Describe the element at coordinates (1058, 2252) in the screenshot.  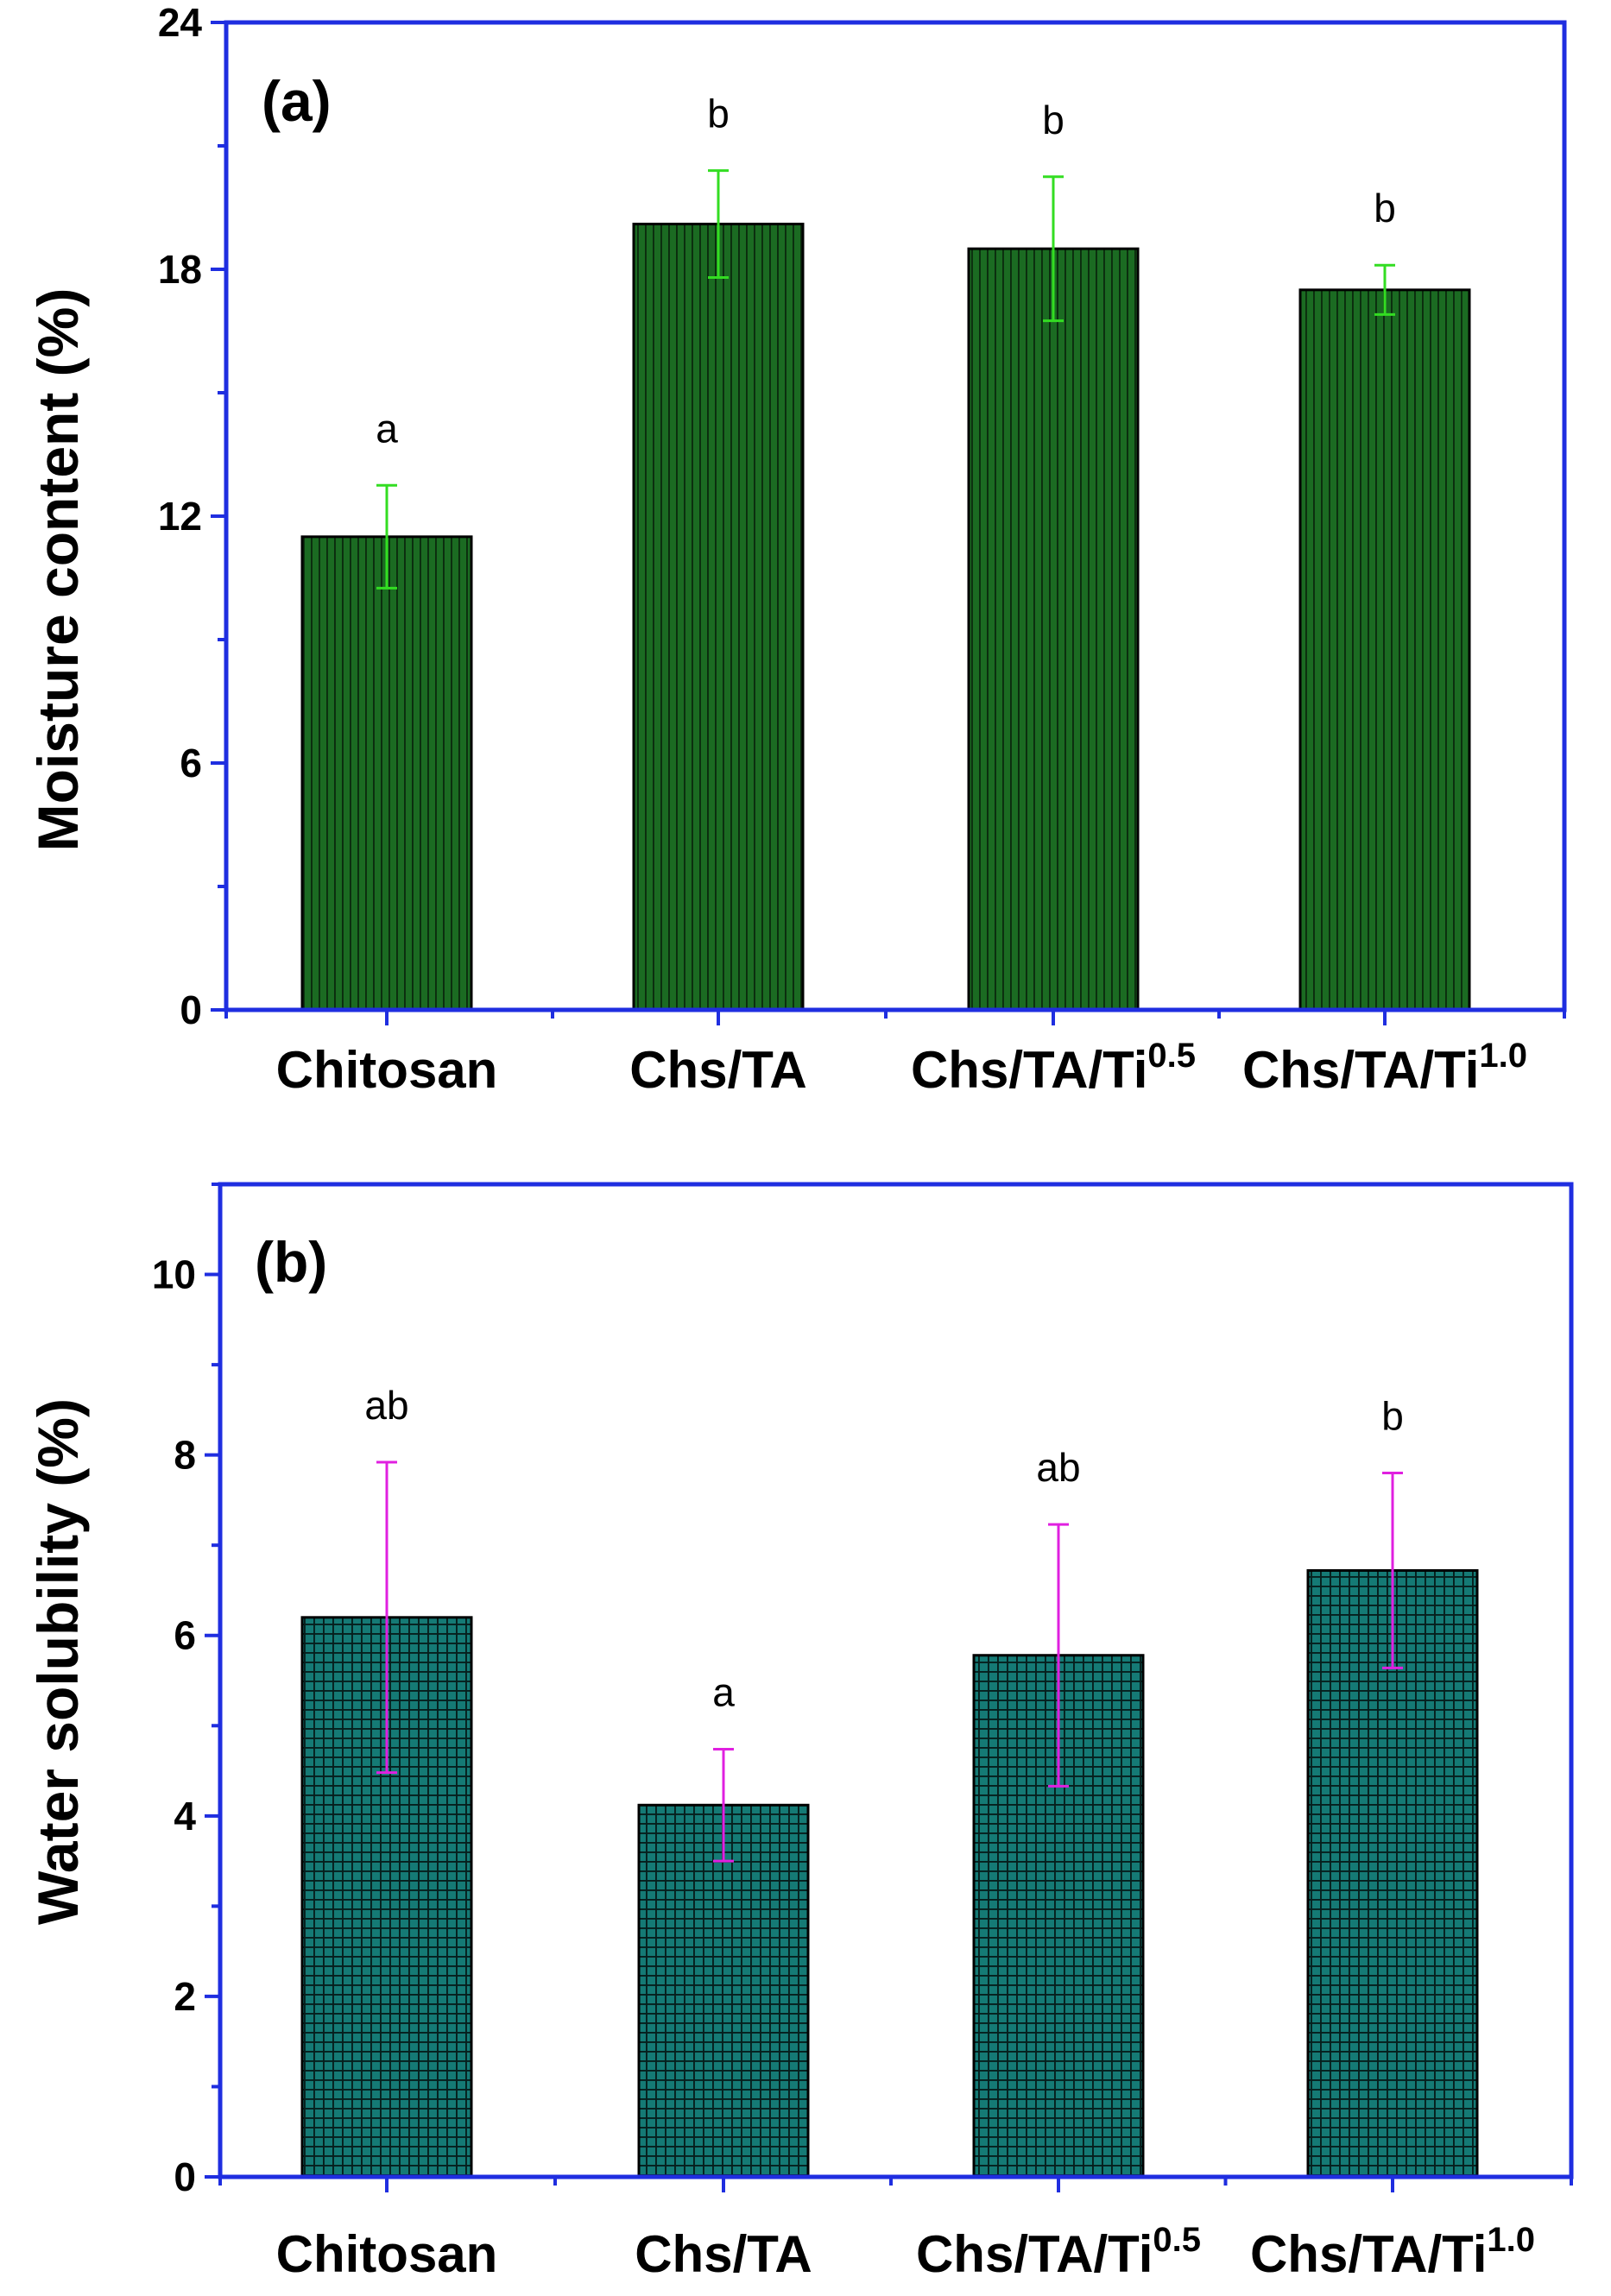
I see `panel-b-category-label: Chs/TA/Ti0.5` at that location.